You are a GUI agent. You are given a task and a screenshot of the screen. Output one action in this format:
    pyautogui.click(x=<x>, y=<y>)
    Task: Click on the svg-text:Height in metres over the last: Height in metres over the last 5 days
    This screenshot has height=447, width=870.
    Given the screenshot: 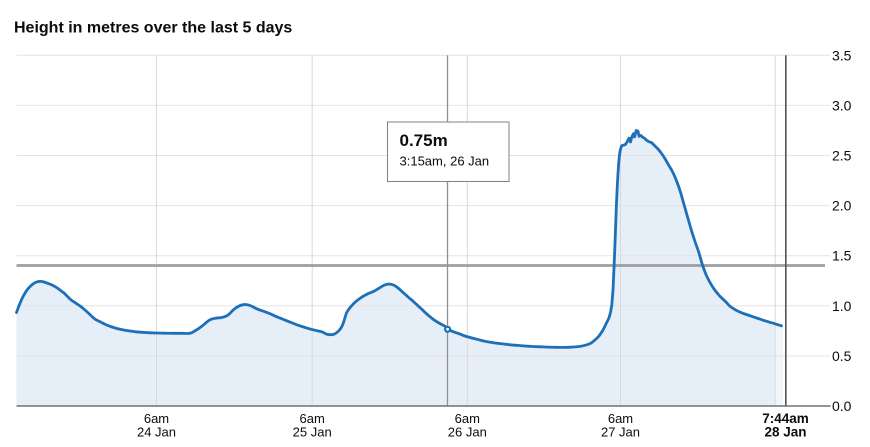 What is the action you would take?
    pyautogui.click(x=153, y=28)
    